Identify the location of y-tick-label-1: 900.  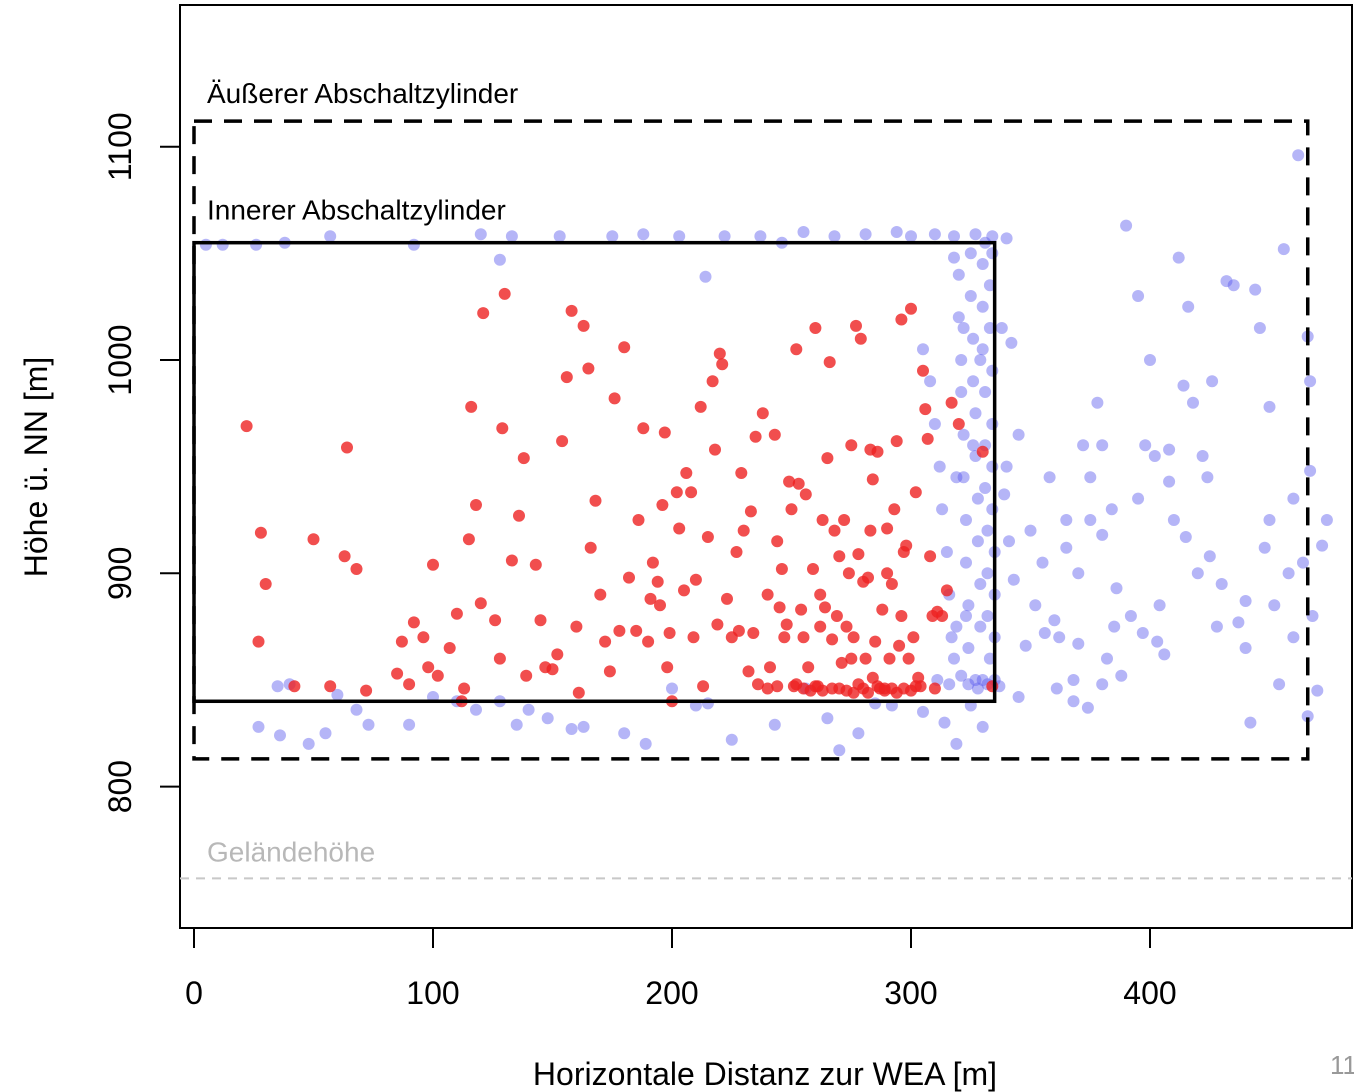
(120, 573).